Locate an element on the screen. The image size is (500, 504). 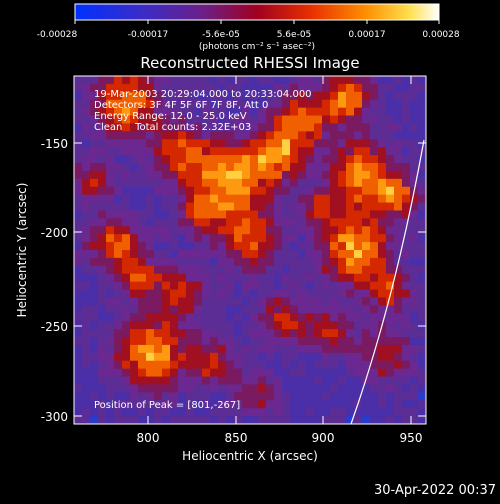
timestamp: 30-Apr-2022 00:37 is located at coordinates (435, 490).